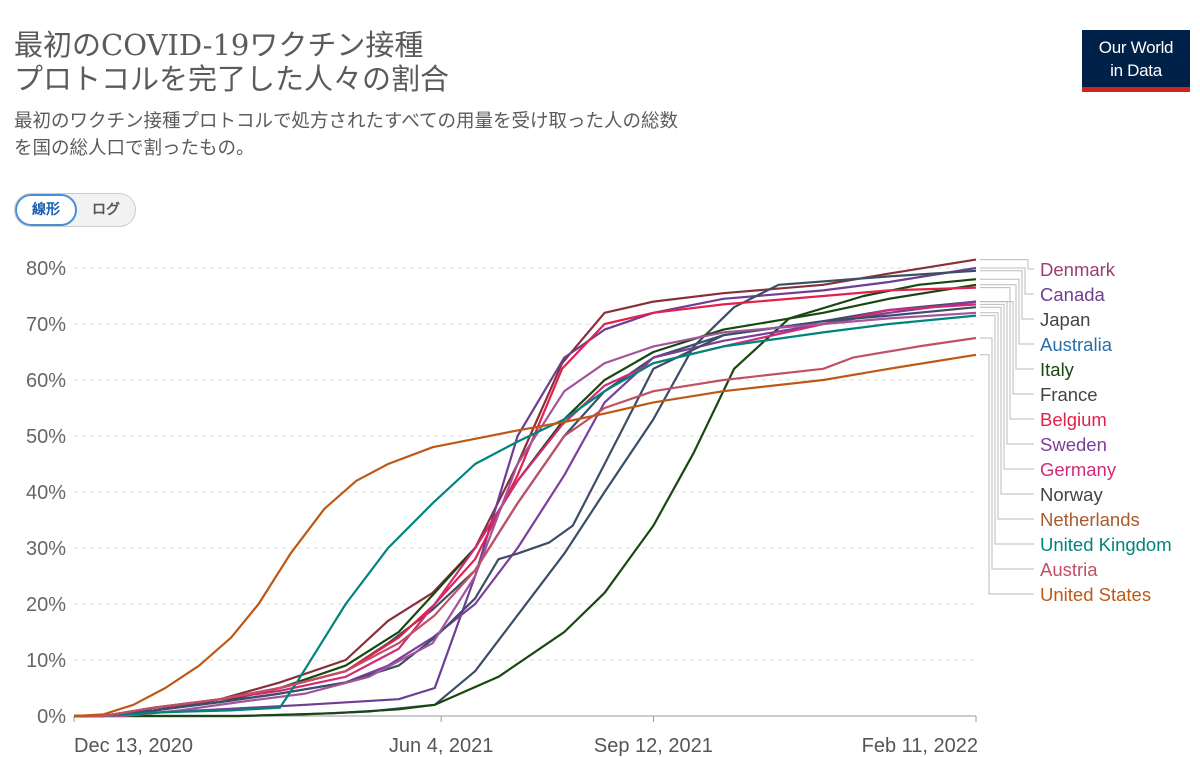 This screenshot has height=757, width=1200. I want to click on legend-label-norway: Norway, so click(1071, 494).